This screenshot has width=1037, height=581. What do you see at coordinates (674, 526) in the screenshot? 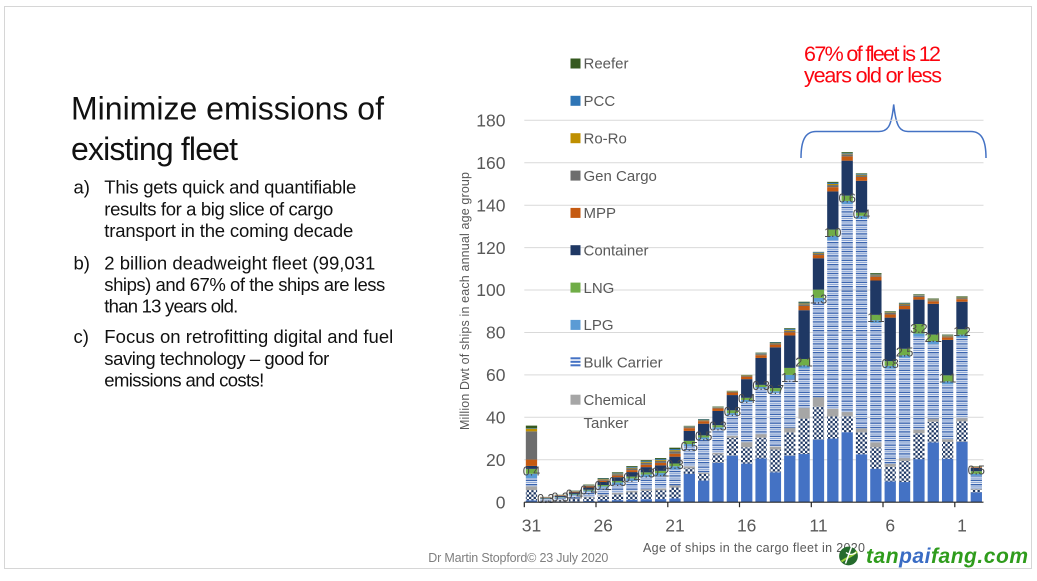
I see `svg-text: 21` at bounding box center [674, 526].